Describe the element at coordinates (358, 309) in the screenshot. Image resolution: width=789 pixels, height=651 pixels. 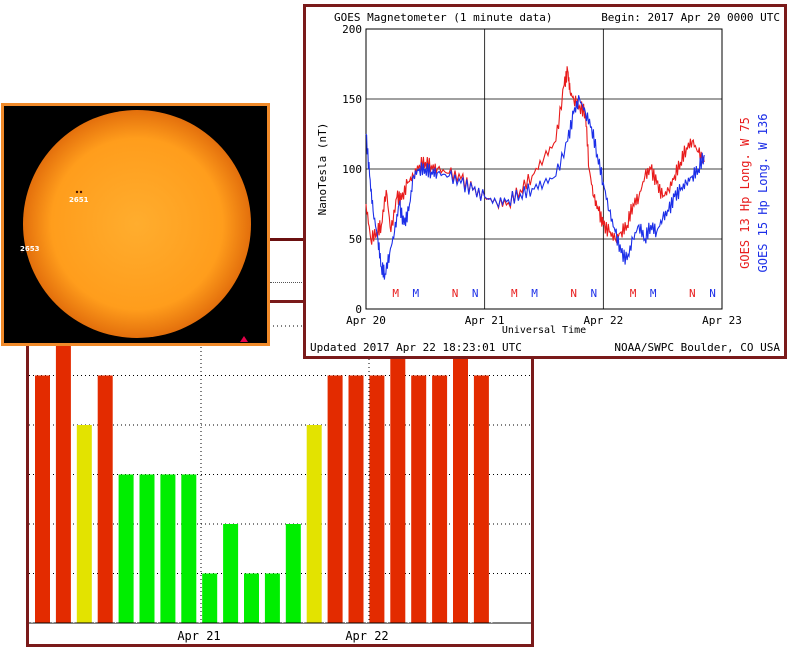
I see `y-tick-label: 0` at that location.